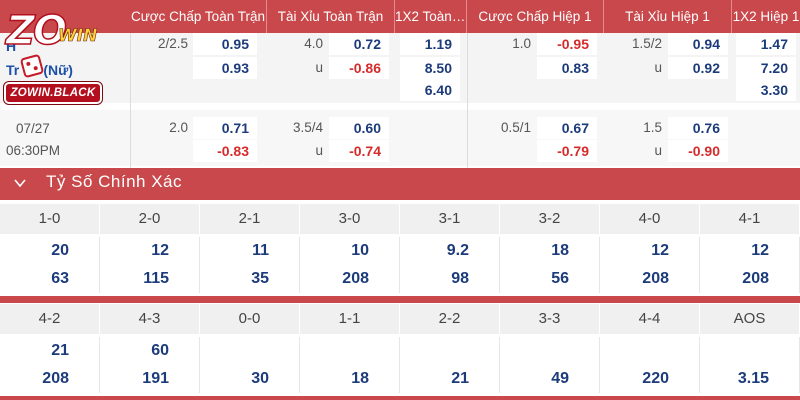 This screenshot has width=800, height=400. I want to click on odds-handicap-away: 0.93, so click(225, 68).